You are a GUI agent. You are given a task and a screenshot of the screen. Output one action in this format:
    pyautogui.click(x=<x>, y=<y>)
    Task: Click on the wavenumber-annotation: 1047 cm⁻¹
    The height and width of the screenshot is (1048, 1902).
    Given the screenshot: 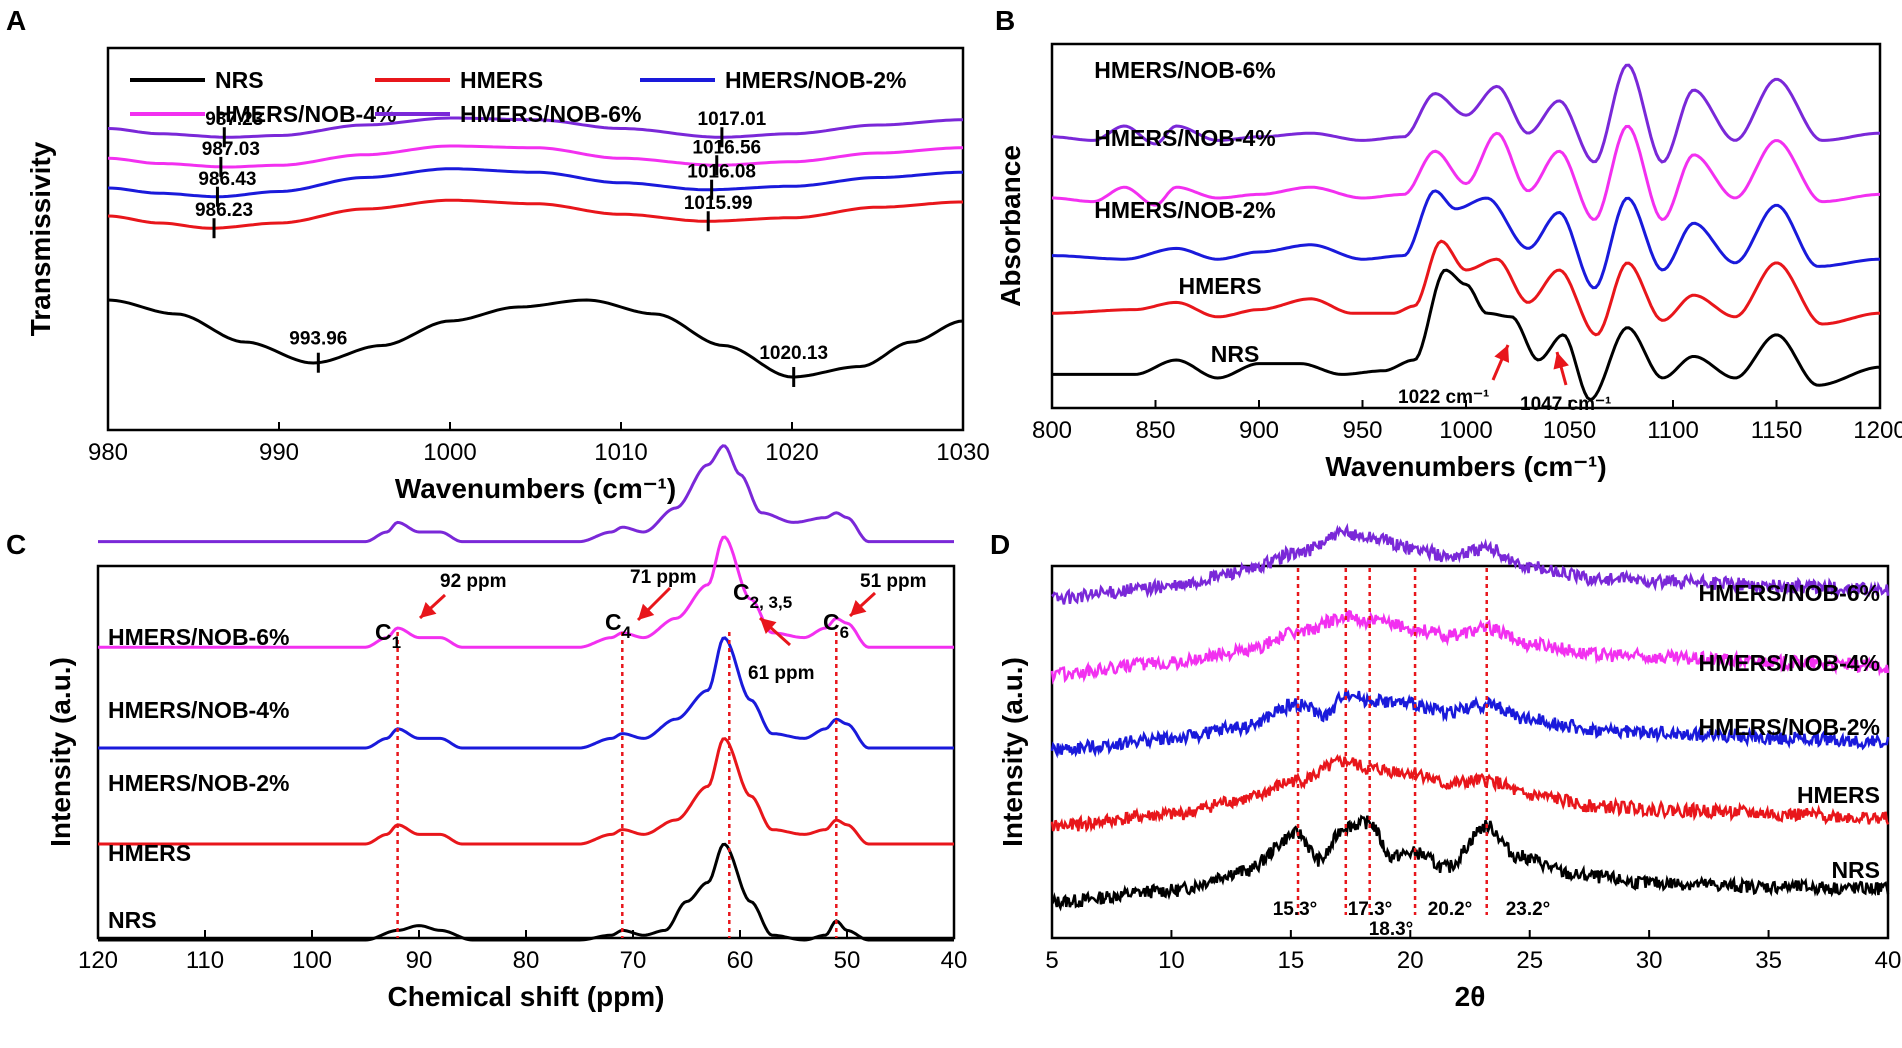 What is the action you would take?
    pyautogui.click(x=1565, y=404)
    